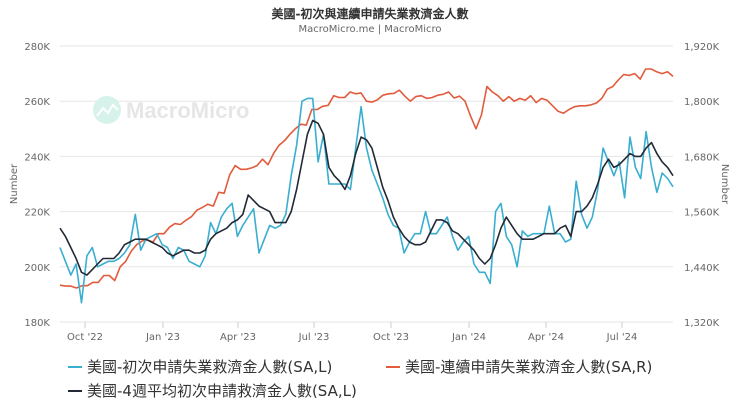  What do you see at coordinates (702, 323) in the screenshot?
I see `svg-text: 1,320K` at bounding box center [702, 323].